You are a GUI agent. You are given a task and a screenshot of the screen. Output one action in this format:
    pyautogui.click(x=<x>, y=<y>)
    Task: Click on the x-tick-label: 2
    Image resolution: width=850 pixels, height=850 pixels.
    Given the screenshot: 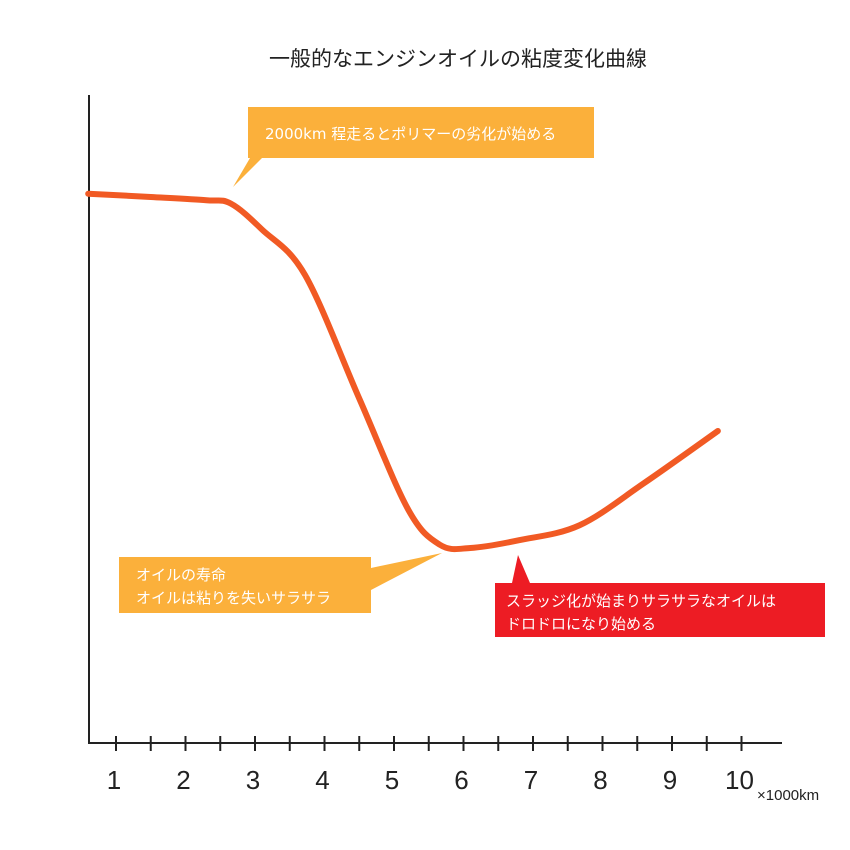 What is the action you would take?
    pyautogui.click(x=183, y=780)
    